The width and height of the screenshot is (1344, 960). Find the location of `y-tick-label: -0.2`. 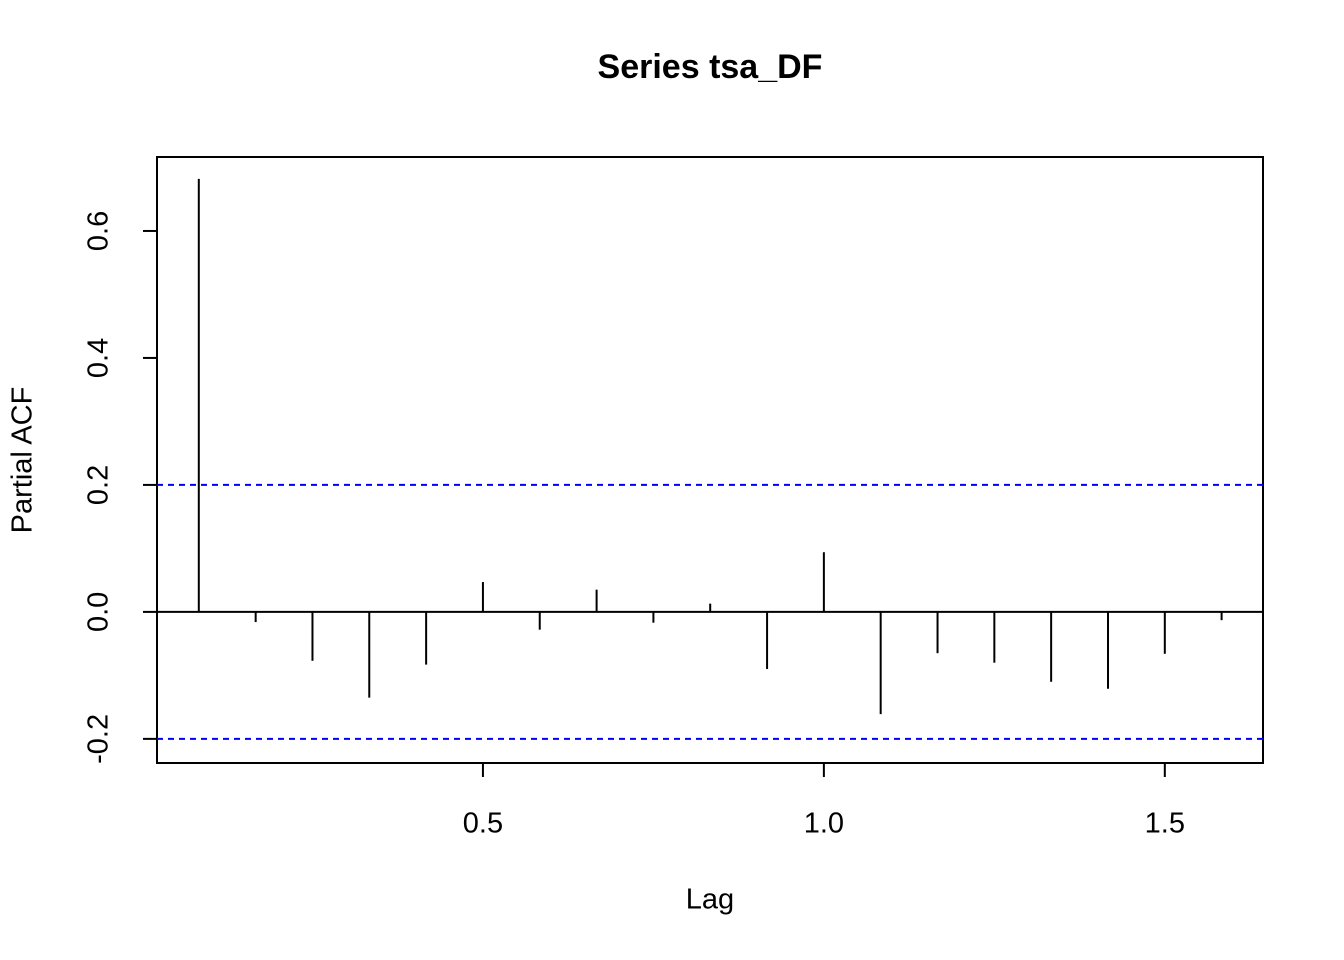

y-tick-label: -0.2 is located at coordinates (99, 739).